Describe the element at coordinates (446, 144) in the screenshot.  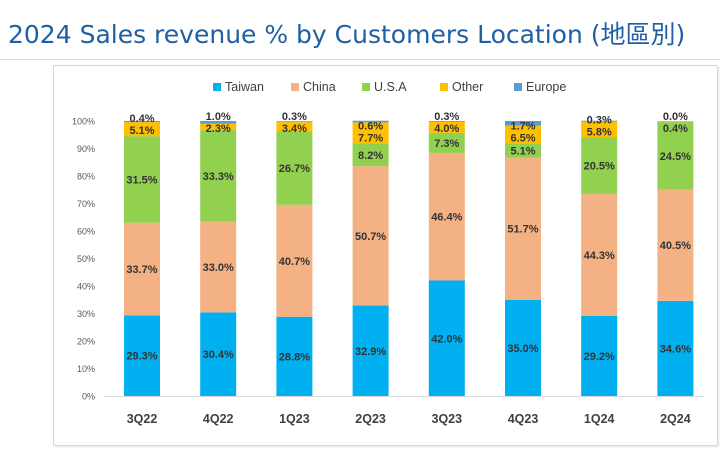
I see `data-label-usa: 7.3%` at that location.